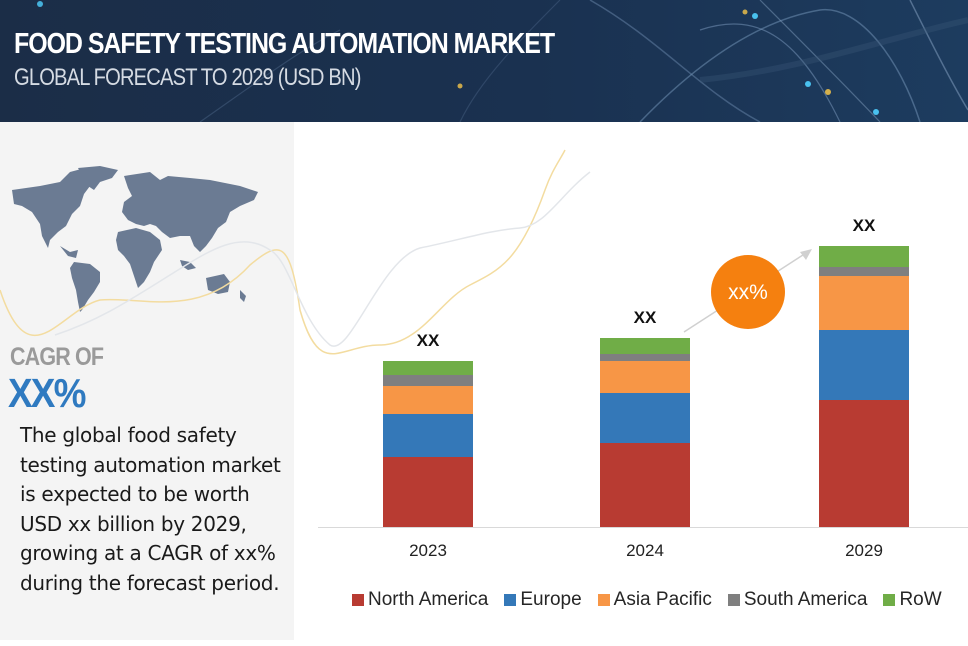  What do you see at coordinates (284, 44) in the screenshot?
I see `chart-title: FOOD SAFETY TESTING AUTOMATION MARKET` at bounding box center [284, 44].